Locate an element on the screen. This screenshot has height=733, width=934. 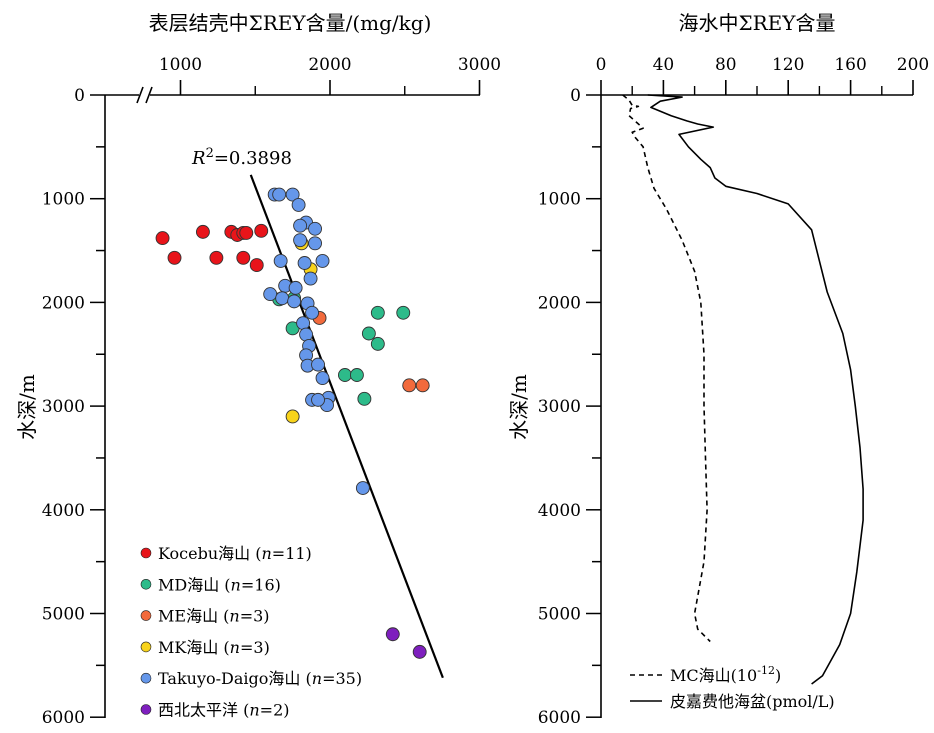
right-x-tick-label: 40 is located at coordinates (664, 65).